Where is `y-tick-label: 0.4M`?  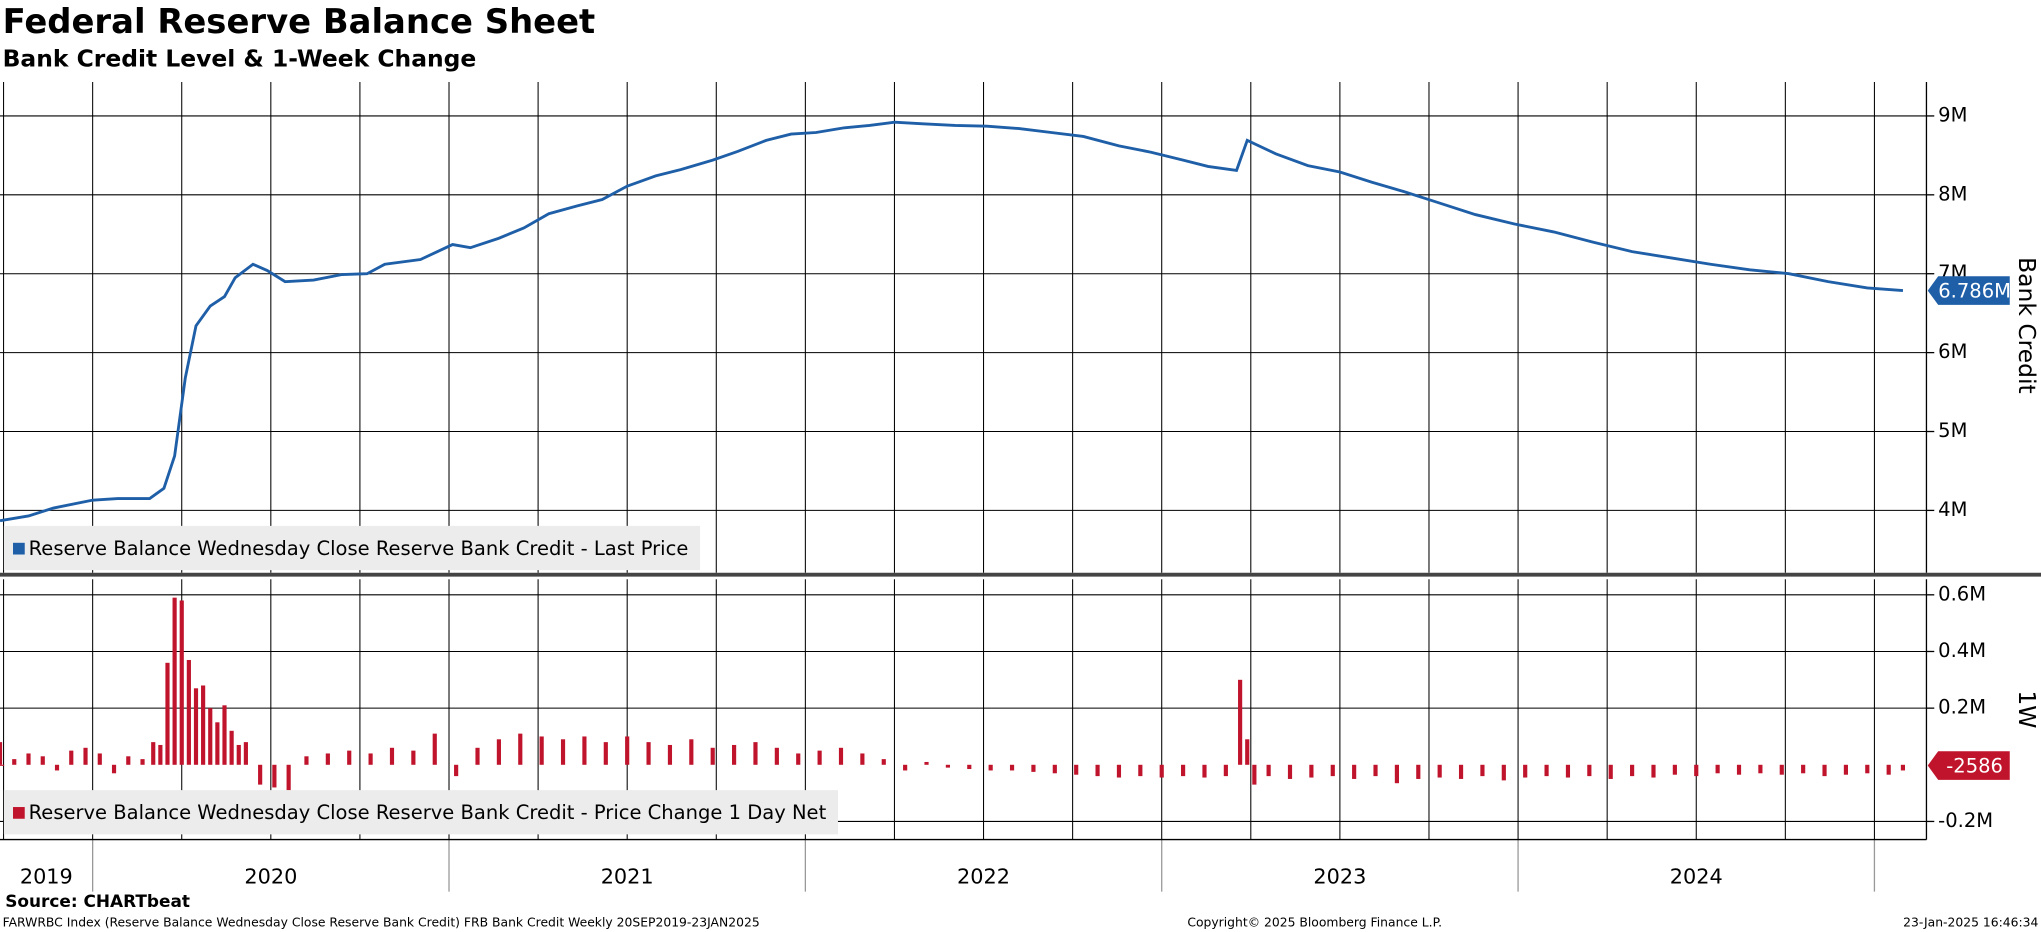 y-tick-label: 0.4M is located at coordinates (1962, 650).